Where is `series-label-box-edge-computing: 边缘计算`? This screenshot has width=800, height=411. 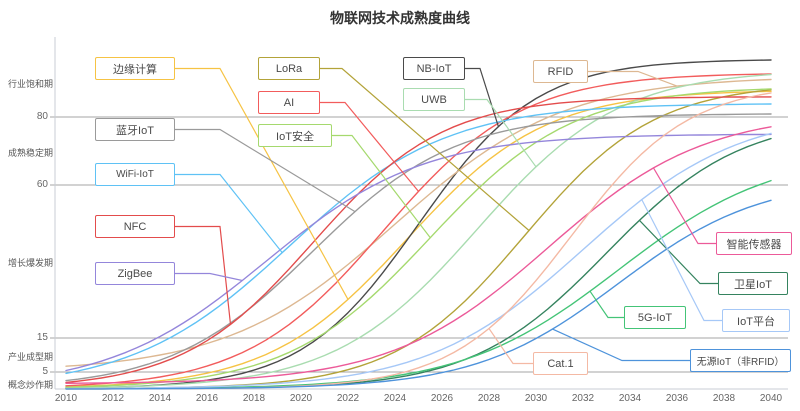
series-label-box-edge-computing: 边缘计算 is located at coordinates (135, 68).